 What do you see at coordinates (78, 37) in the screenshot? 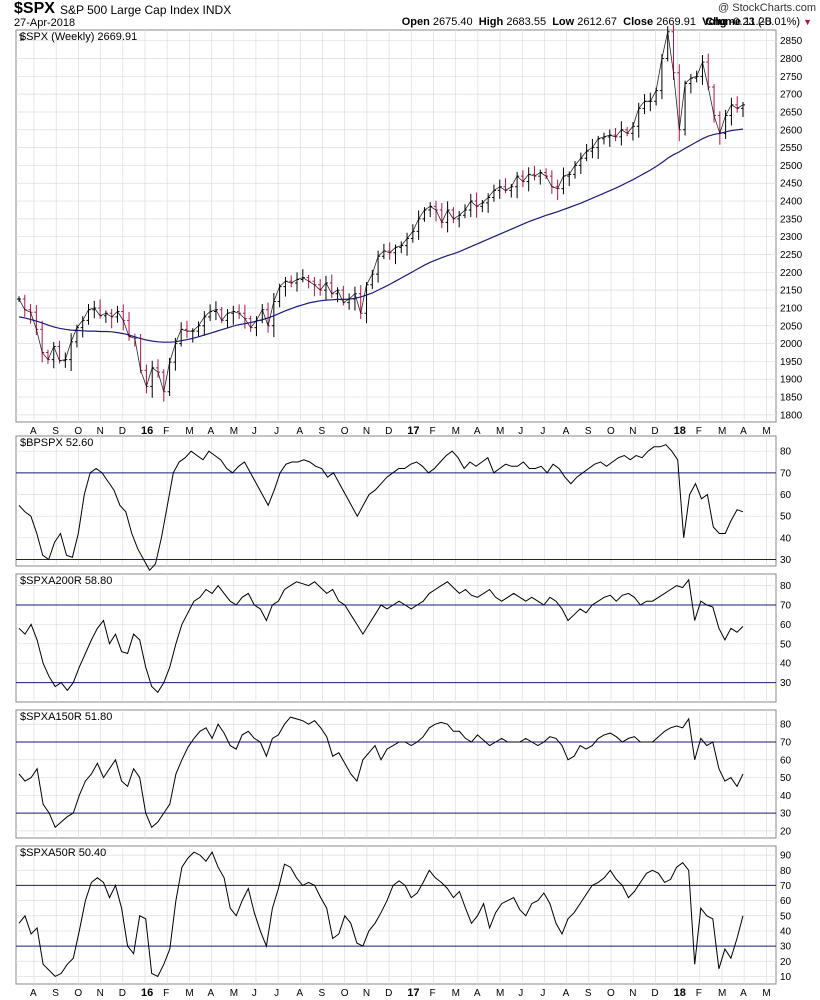
I see `panel-legend: $SPX (Weekly) 2669.91` at bounding box center [78, 37].